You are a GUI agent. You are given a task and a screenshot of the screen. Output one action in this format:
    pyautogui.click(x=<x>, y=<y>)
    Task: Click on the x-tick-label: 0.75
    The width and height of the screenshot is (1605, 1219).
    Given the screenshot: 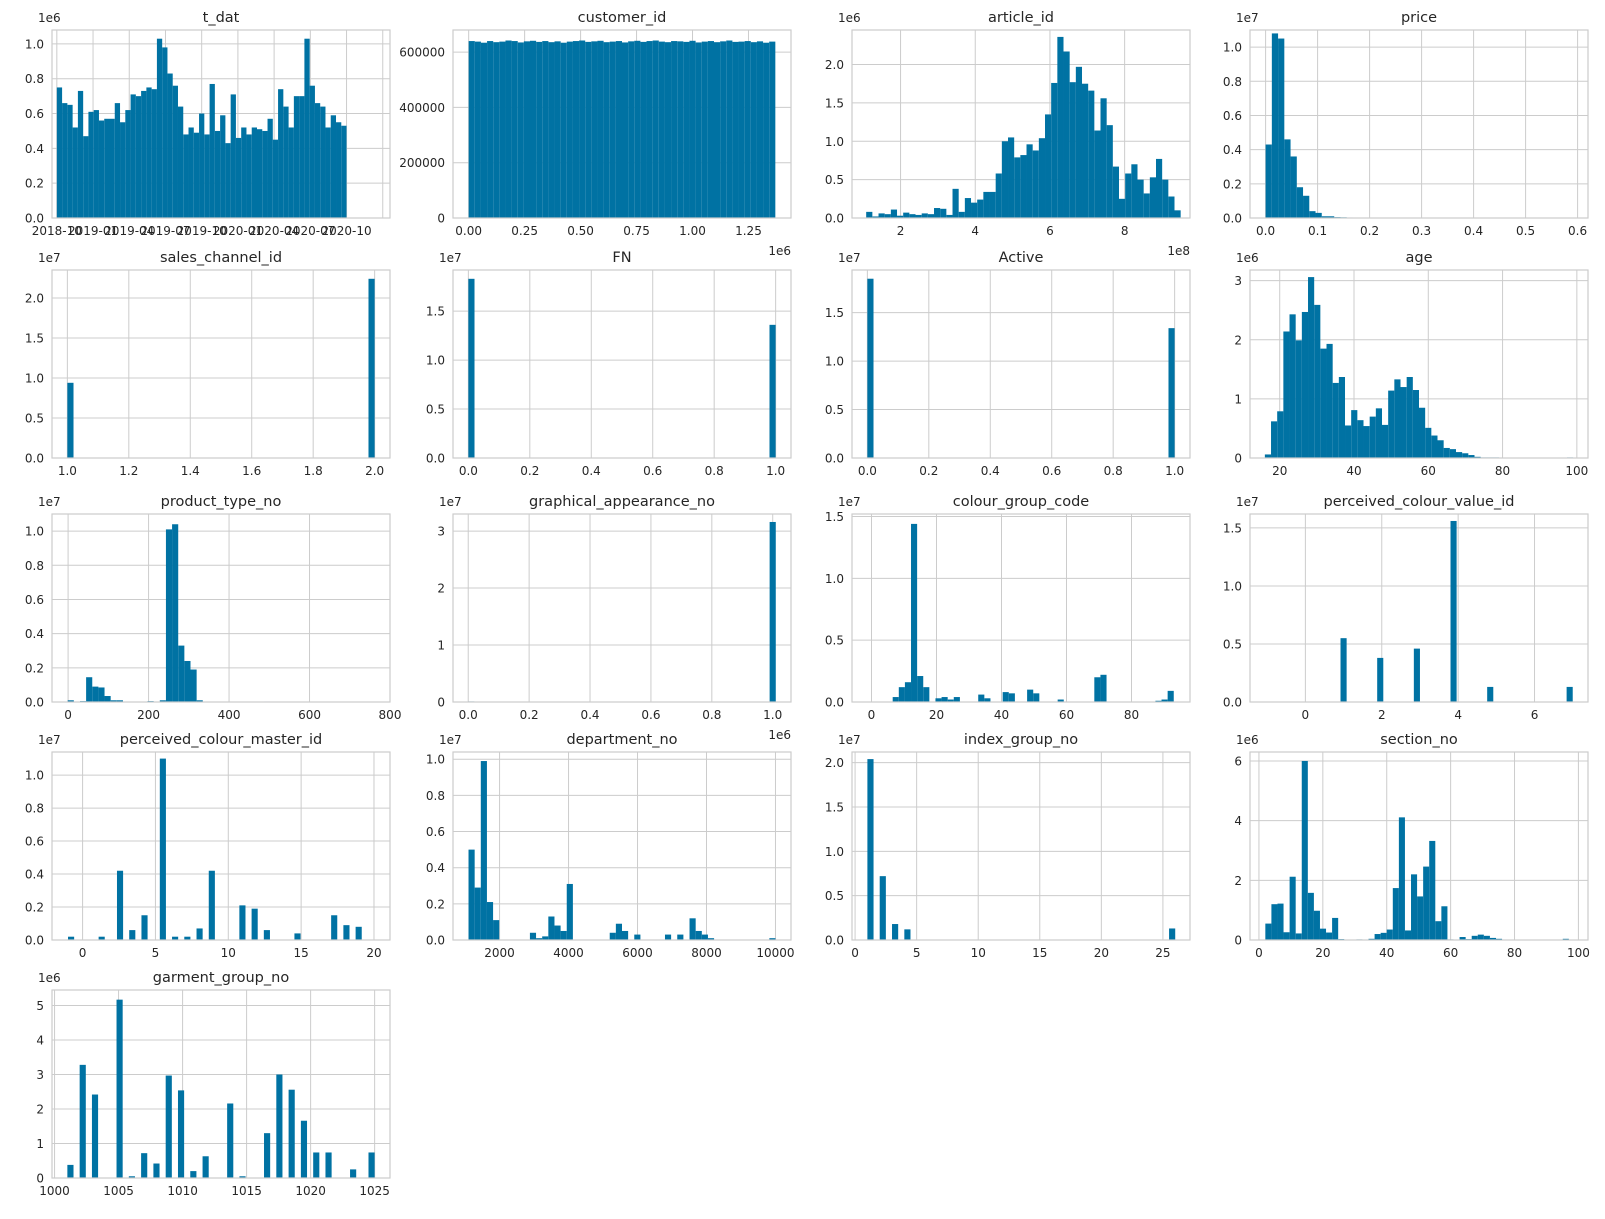 What is the action you would take?
    pyautogui.click(x=636, y=231)
    